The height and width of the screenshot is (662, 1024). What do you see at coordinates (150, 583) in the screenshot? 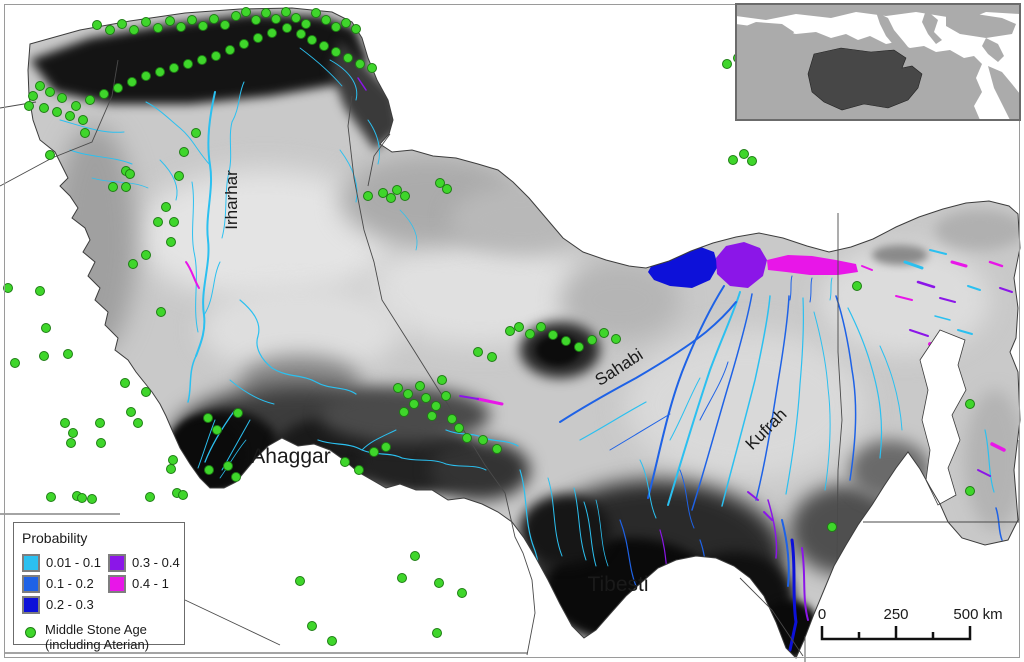
I see `legend-item-label: 0.4 - 1` at bounding box center [150, 583].